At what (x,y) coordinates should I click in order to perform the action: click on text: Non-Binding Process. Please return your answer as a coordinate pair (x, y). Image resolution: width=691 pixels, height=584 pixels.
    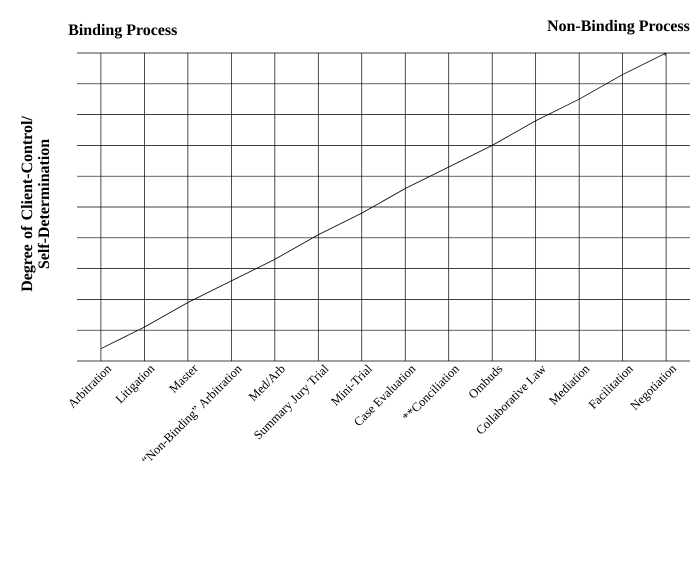
    Looking at the image, I should click on (618, 27).